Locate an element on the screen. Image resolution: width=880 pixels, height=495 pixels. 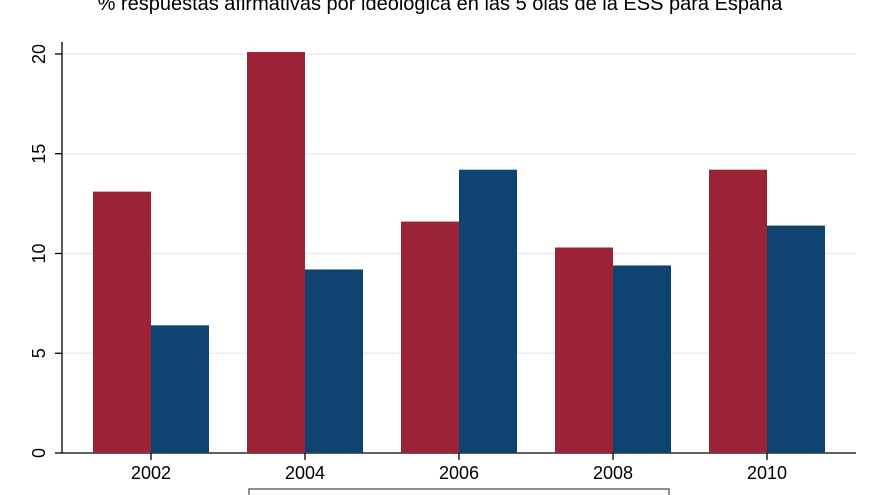
bar-series-1-2008 is located at coordinates (584, 350).